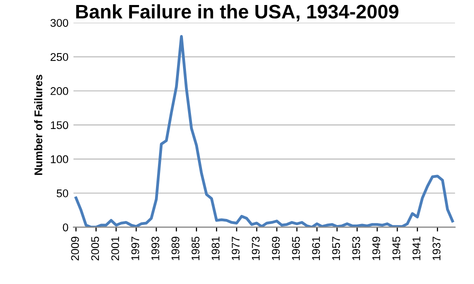  I want to click on x-tick-label: 1993, so click(155, 248).